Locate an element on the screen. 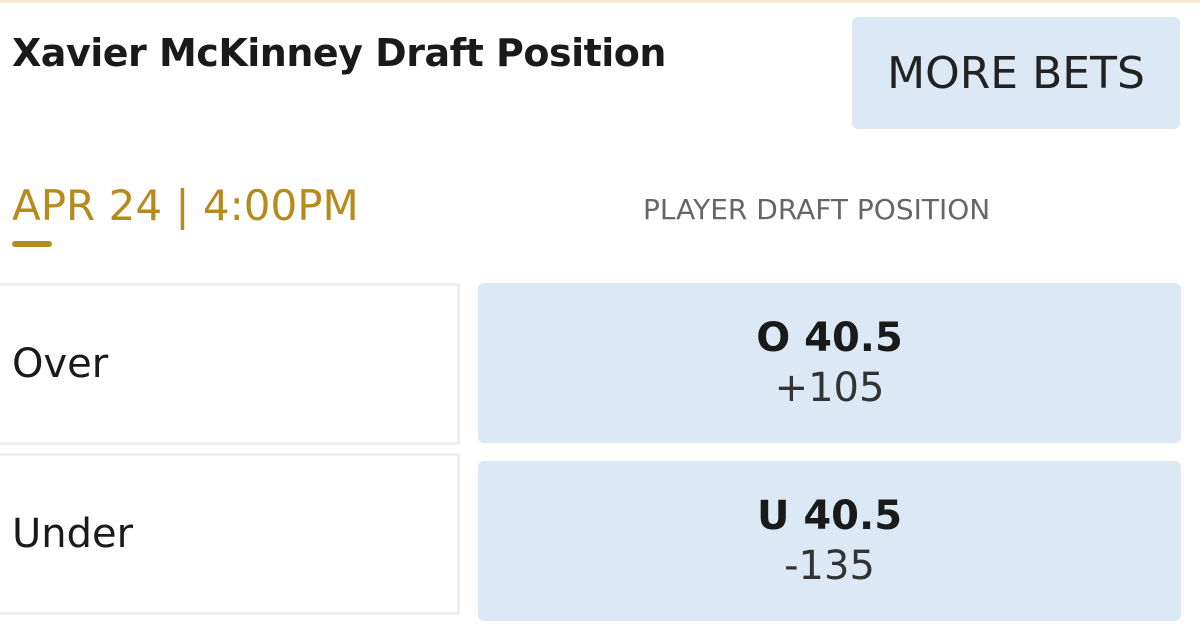 Image resolution: width=1200 pixels, height=631 pixels. odds: -135 is located at coordinates (829, 566).